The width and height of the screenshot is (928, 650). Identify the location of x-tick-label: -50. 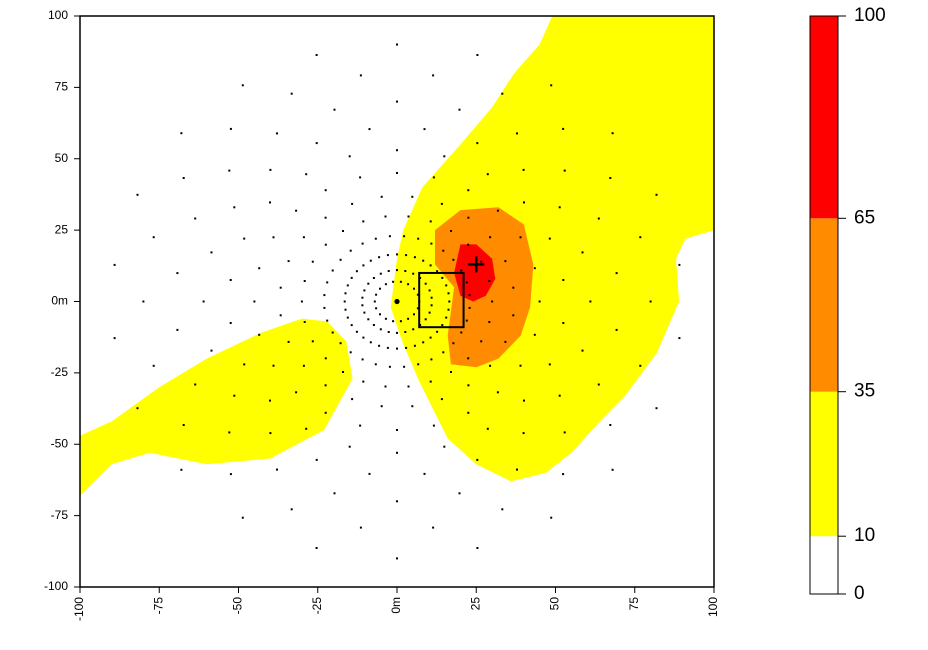
(238, 606).